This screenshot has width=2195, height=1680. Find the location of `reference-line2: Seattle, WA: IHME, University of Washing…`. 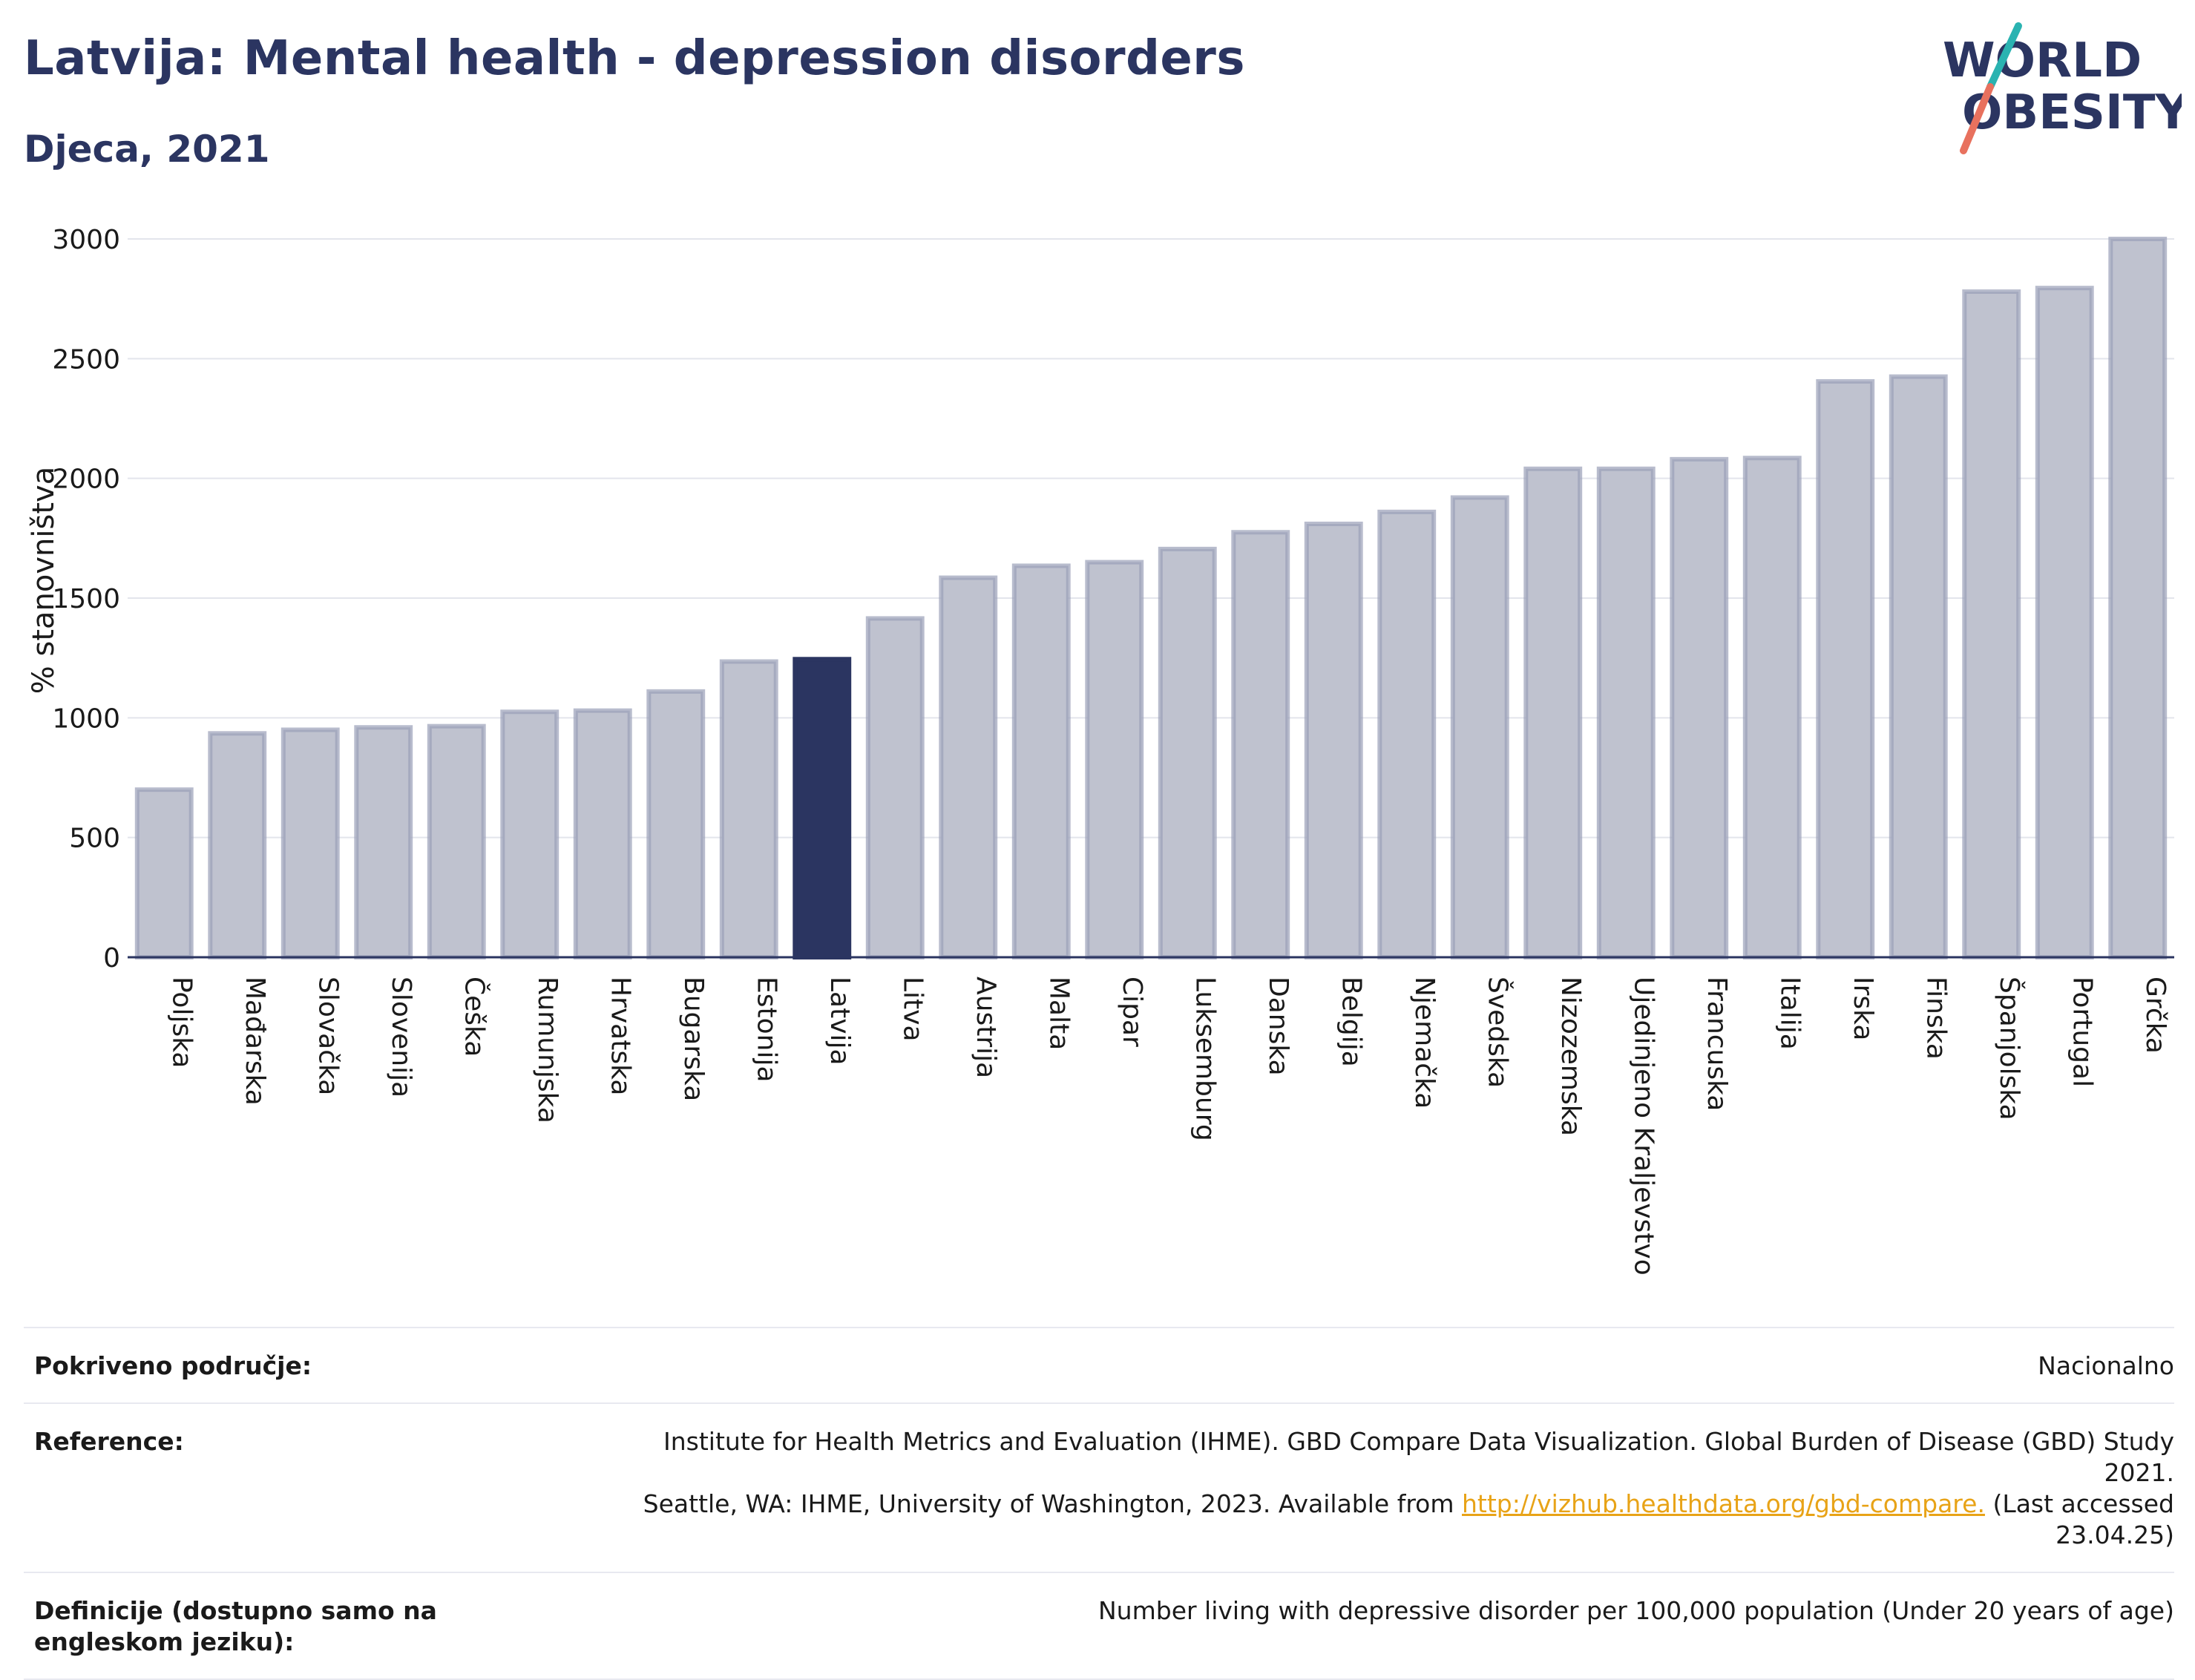

reference-line2: Seattle, WA: IHME, University of Washing… is located at coordinates (1395, 1520).